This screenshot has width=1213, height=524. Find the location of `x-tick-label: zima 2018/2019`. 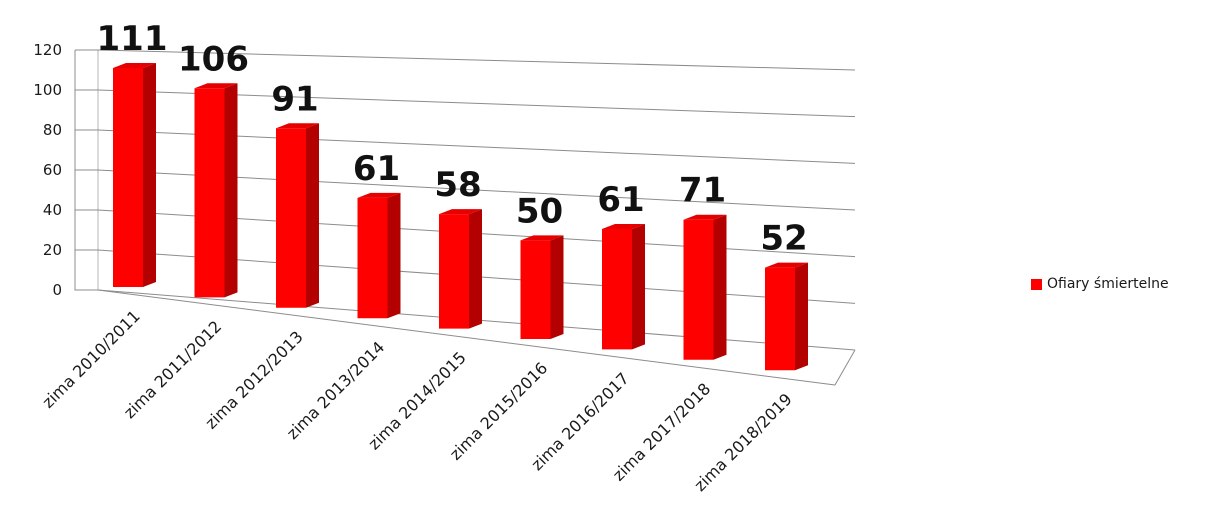

x-tick-label: zima 2018/2019 is located at coordinates (742, 442).